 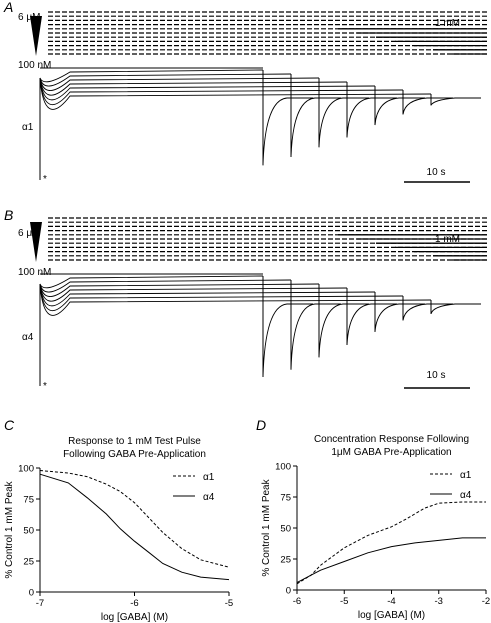 What do you see at coordinates (466, 495) in the screenshot?
I see `chart-d-legend-label-2: α4` at bounding box center [466, 495].